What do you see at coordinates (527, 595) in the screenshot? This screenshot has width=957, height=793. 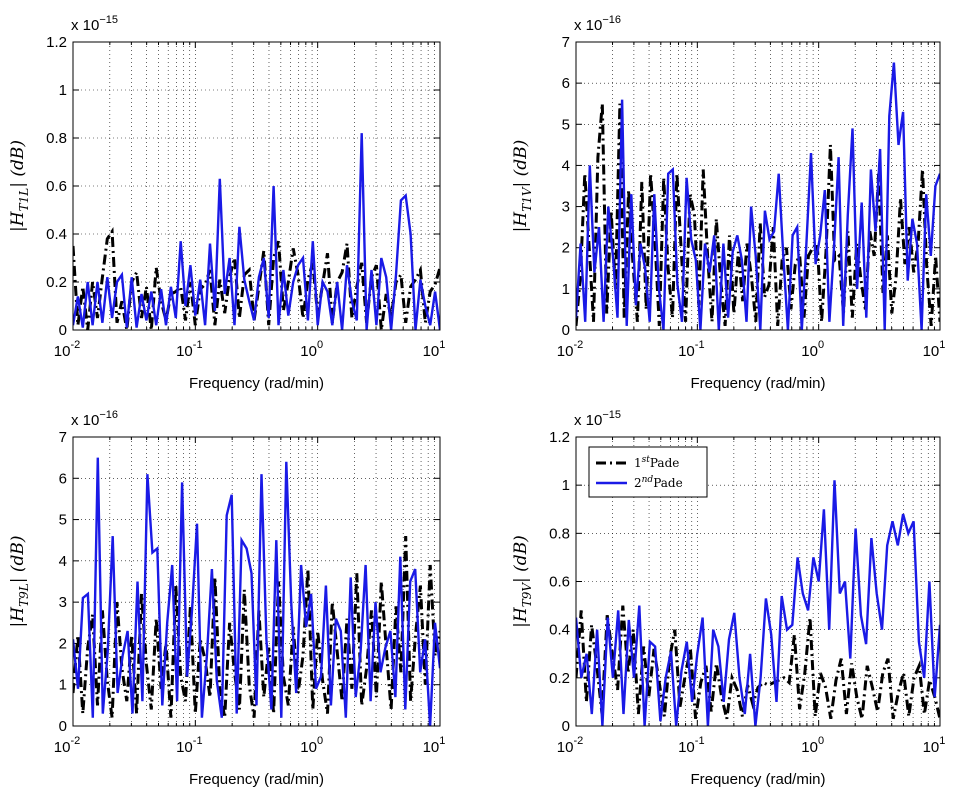 I see `y-label-subscript: T9V` at bounding box center [527, 595].